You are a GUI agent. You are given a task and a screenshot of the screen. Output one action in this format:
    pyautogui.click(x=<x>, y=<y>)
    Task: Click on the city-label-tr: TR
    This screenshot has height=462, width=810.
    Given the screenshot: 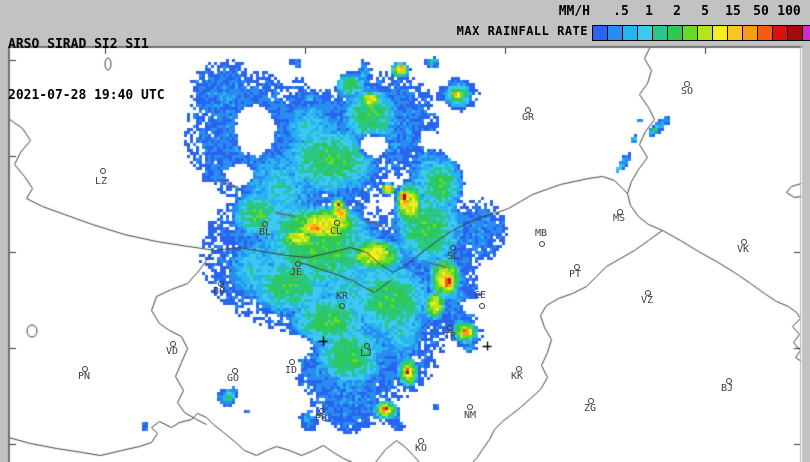 What is the action you would take?
    pyautogui.click(x=450, y=336)
    